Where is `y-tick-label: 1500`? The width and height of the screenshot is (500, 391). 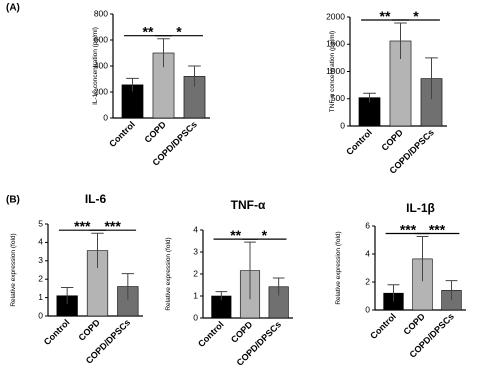 y-tick-label: 1500 is located at coordinates (335, 44).